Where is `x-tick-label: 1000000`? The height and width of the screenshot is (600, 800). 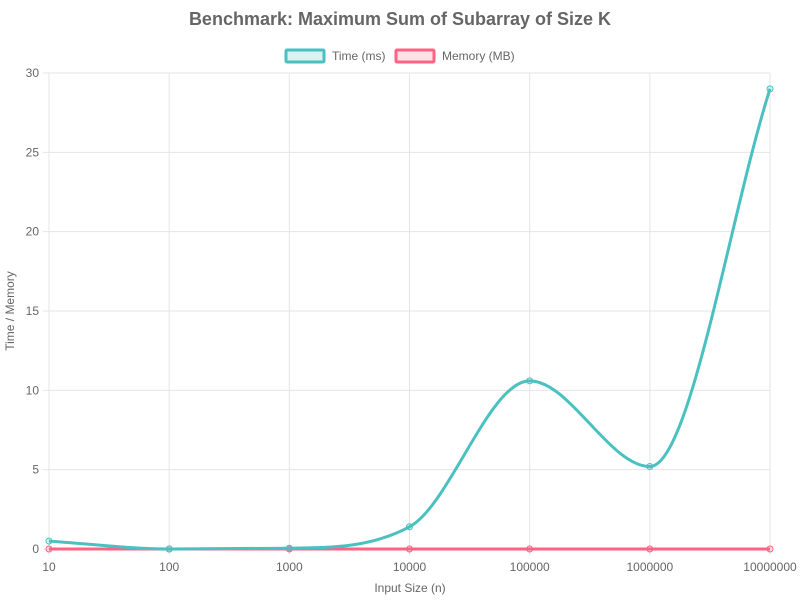
x-tick-label: 1000000 is located at coordinates (649, 567).